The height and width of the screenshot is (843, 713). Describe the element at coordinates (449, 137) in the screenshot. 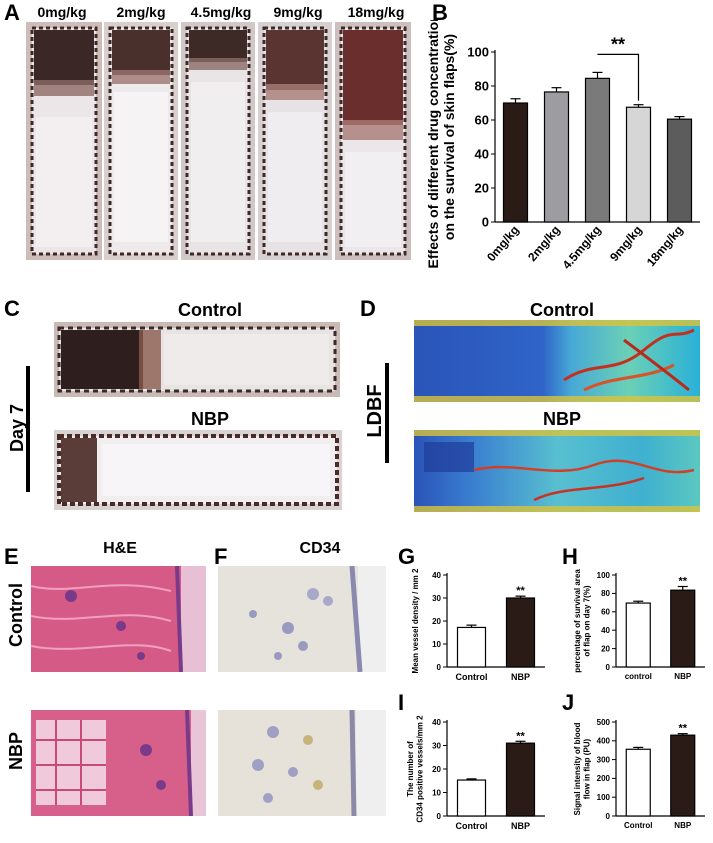

I see `y-axis-label-line: on the survival of skin flaps(%)` at that location.